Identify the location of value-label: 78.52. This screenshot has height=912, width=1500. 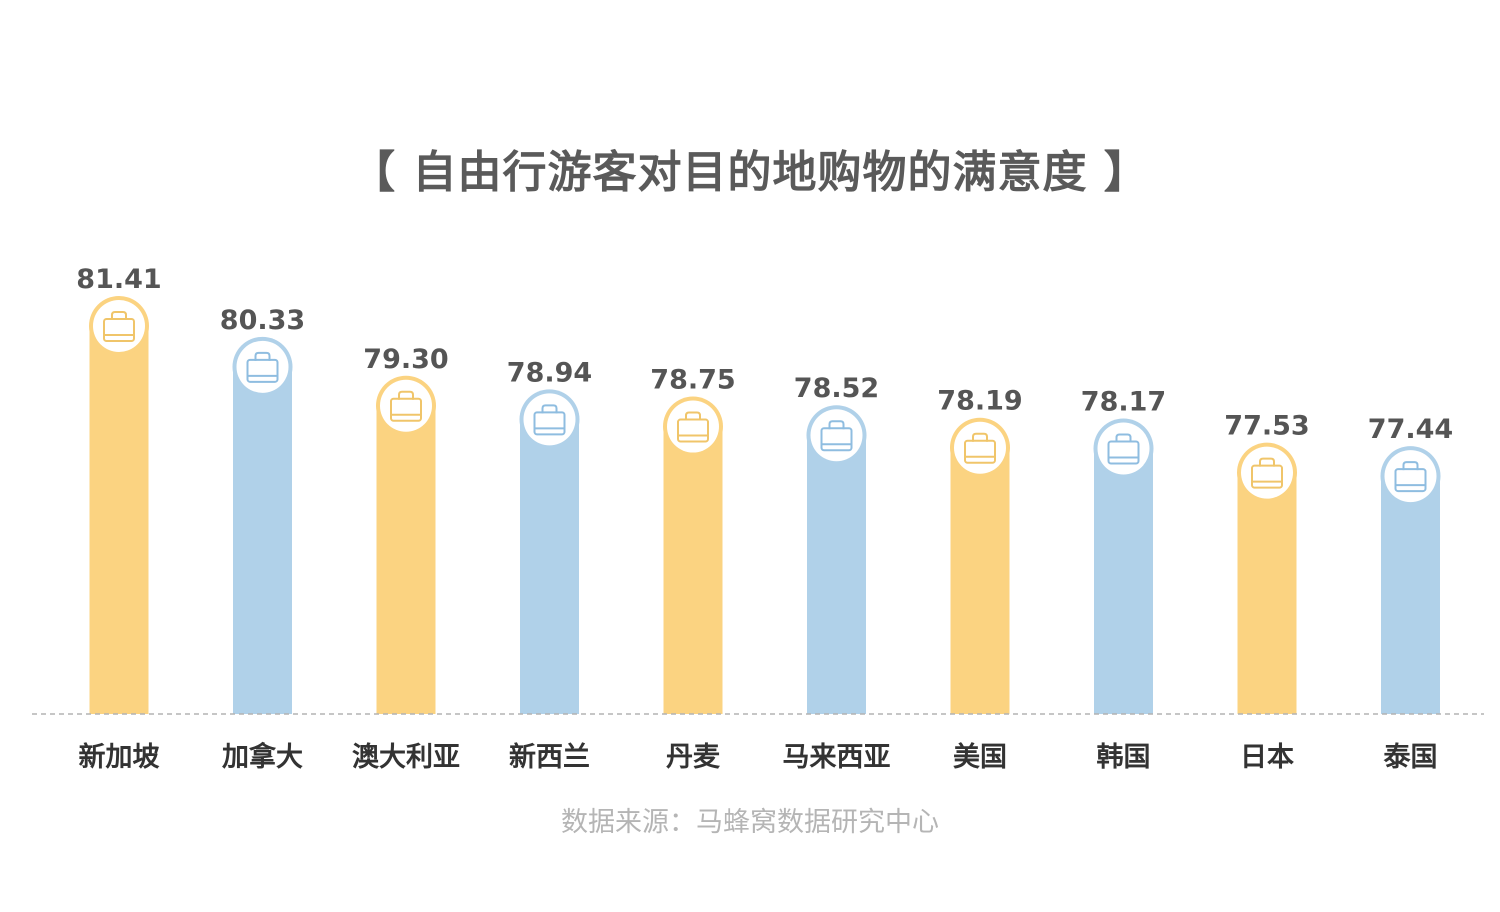
(836, 388).